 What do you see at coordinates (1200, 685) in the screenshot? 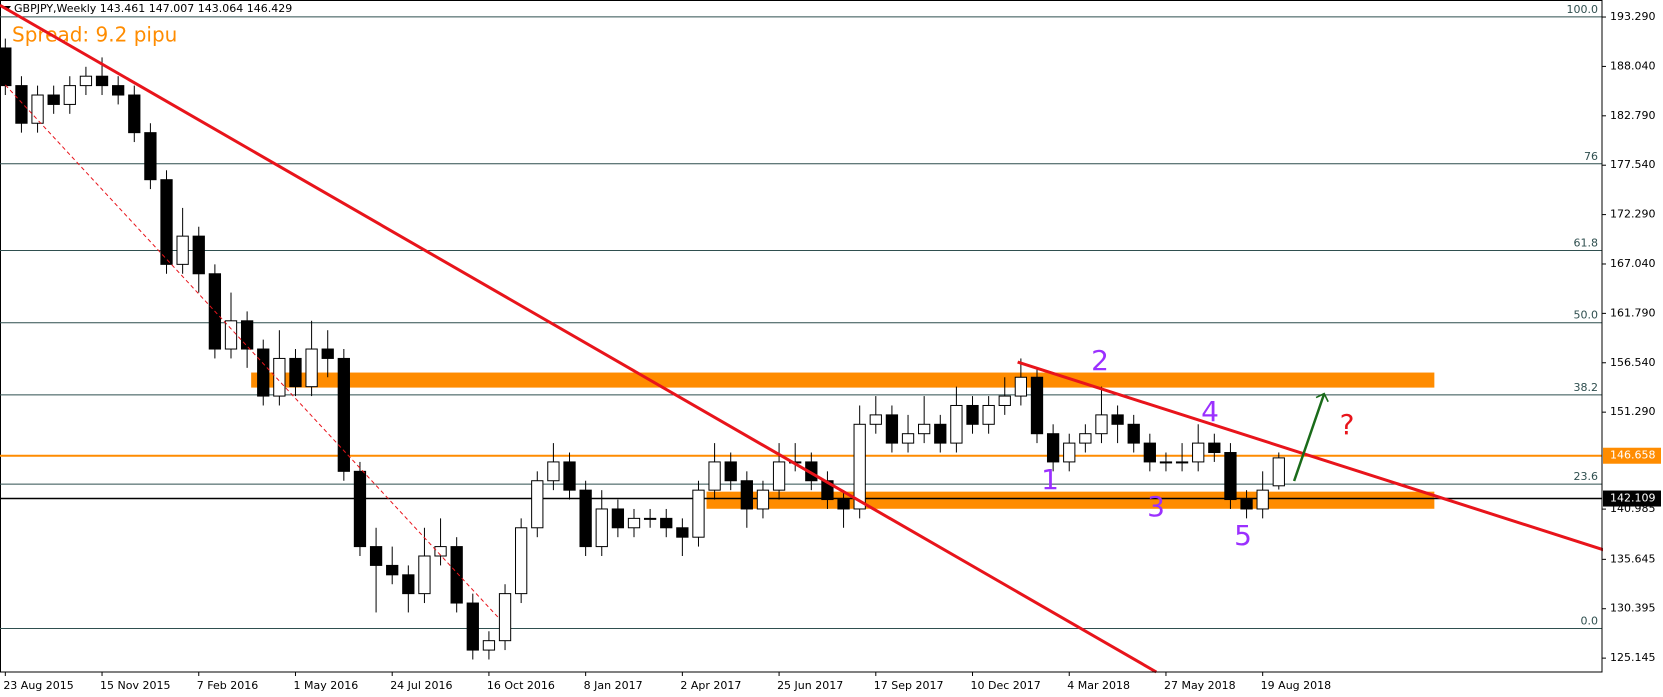
I see `x-tick-label: 27 May 2018` at bounding box center [1200, 685].